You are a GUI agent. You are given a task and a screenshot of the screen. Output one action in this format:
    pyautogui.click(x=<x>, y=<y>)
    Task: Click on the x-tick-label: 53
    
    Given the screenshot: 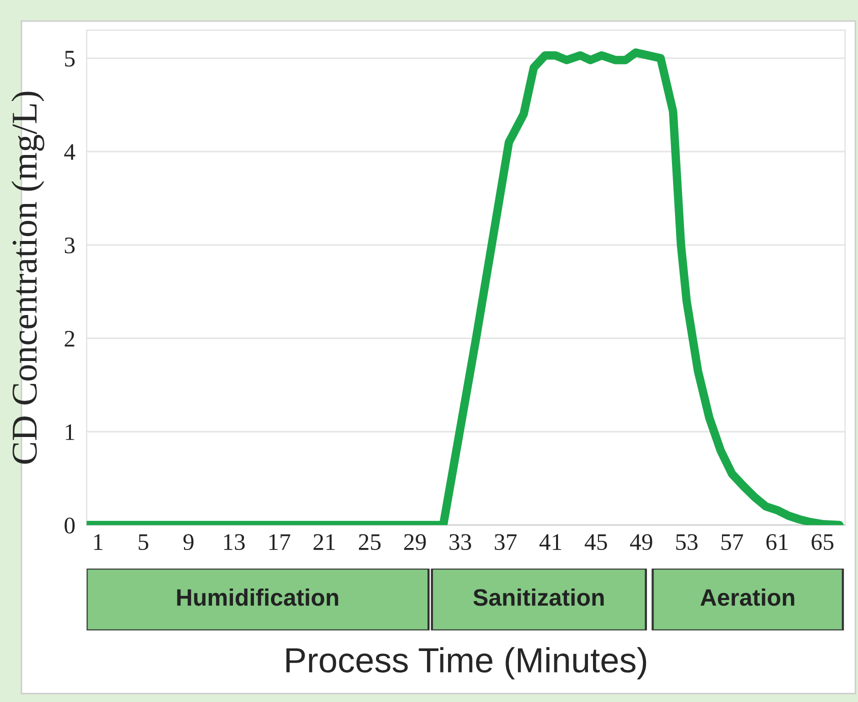 What is the action you would take?
    pyautogui.click(x=687, y=542)
    